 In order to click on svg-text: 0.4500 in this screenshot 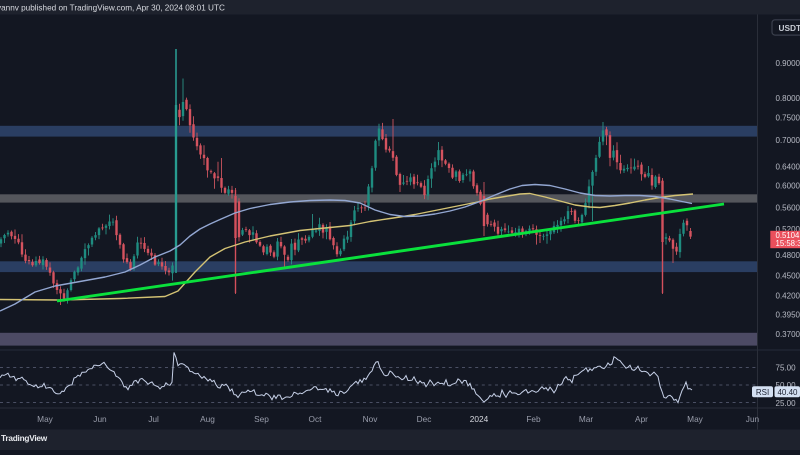, I will do `click(788, 276)`.